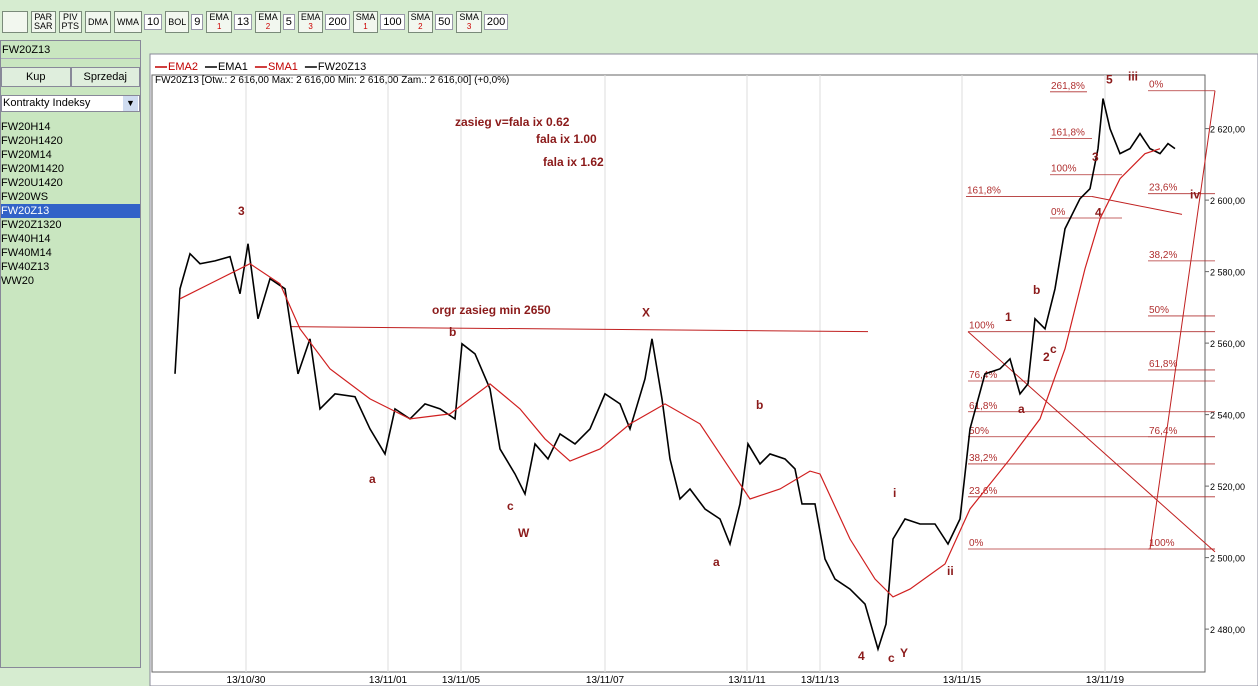  I want to click on instrument-item: FW20Z1320, so click(31, 225).